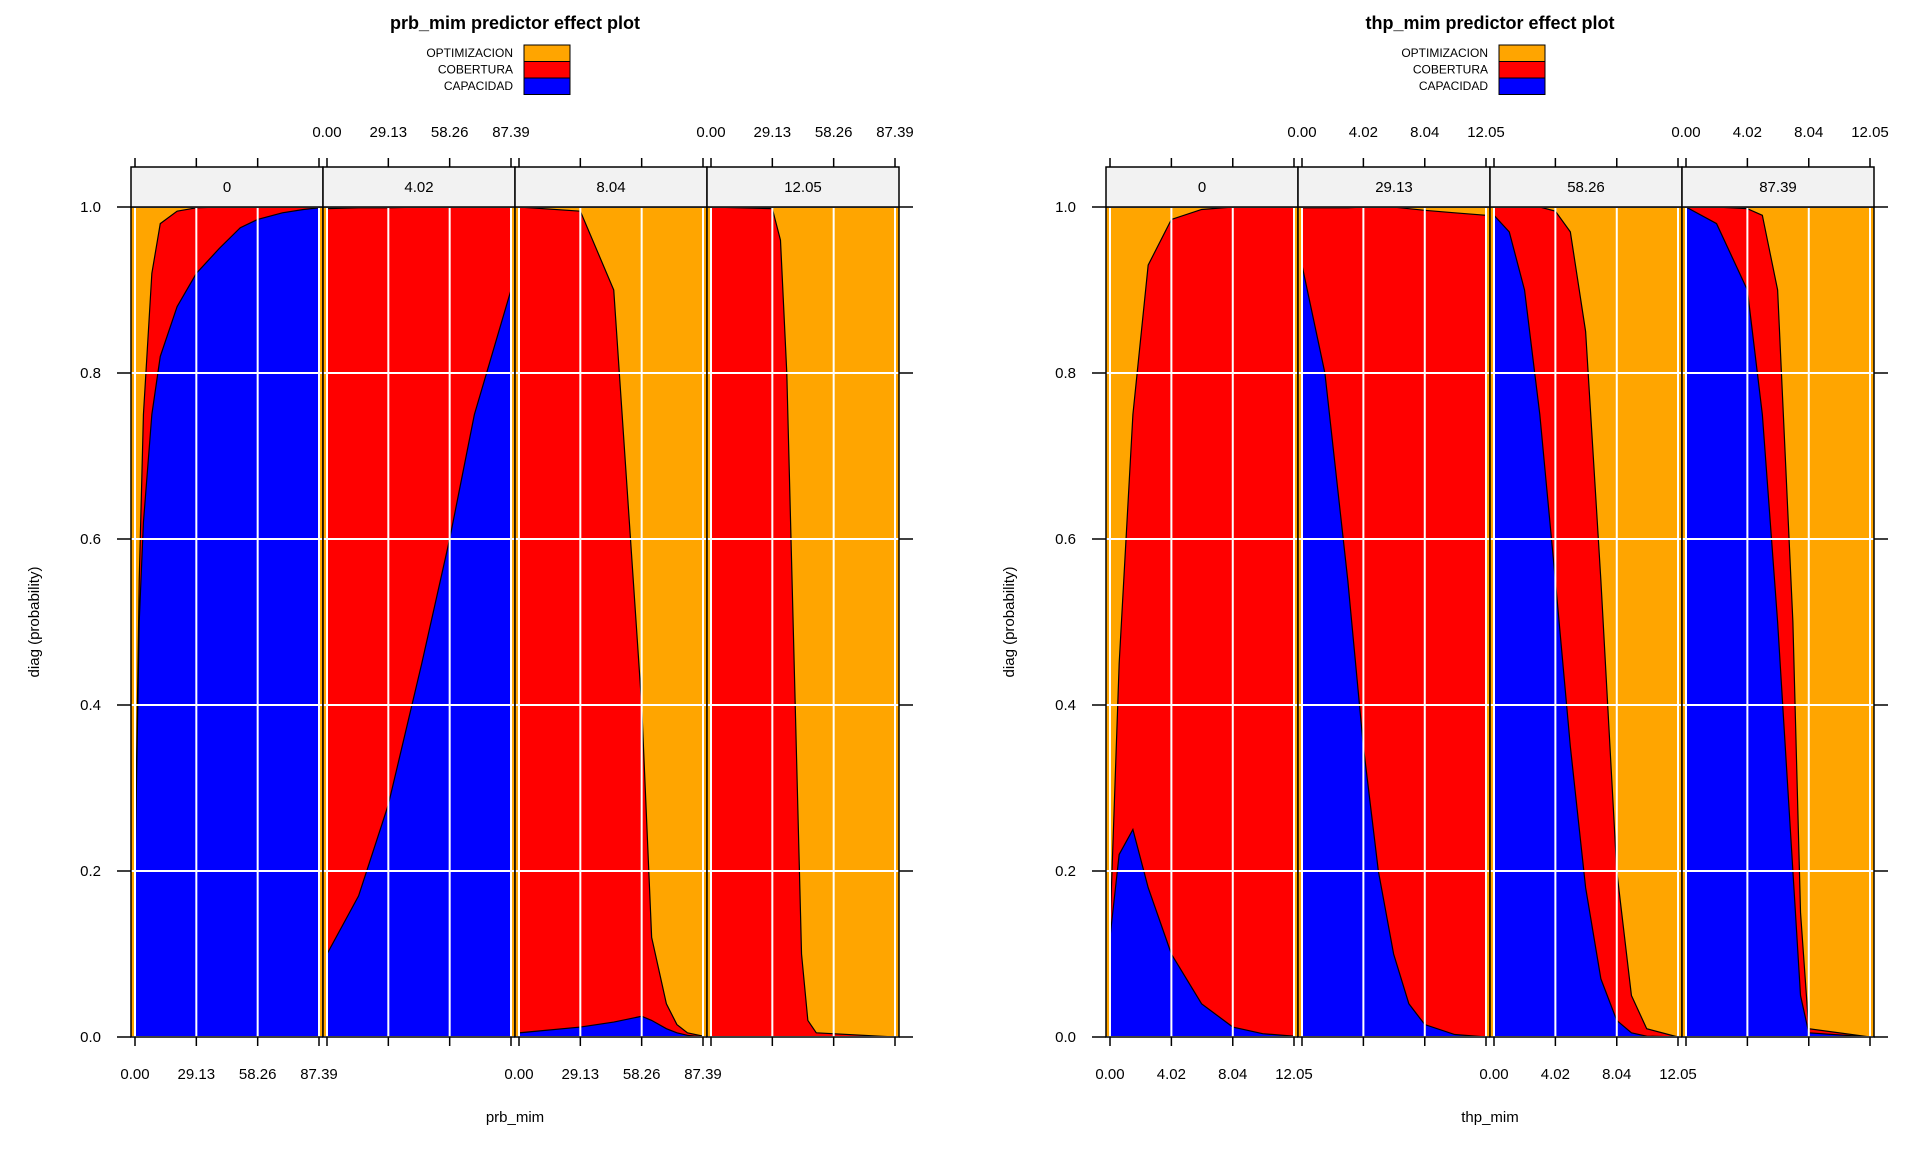 The width and height of the screenshot is (1920, 1157). Describe the element at coordinates (1394, 187) in the screenshot. I see `strip-label: 29.13` at that location.